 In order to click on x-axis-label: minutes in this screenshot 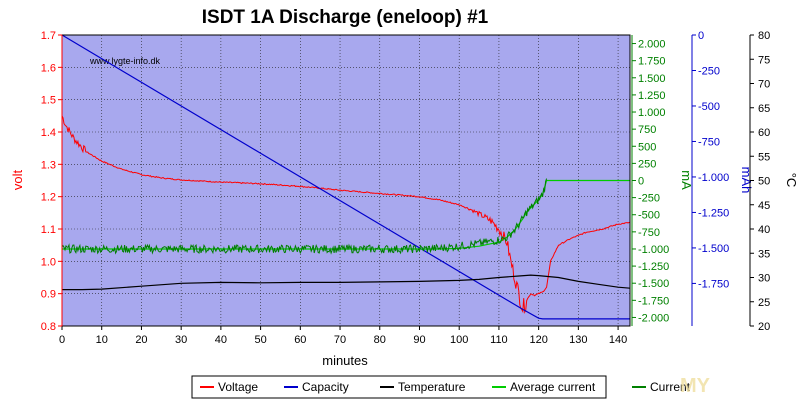, I will do `click(345, 360)`.